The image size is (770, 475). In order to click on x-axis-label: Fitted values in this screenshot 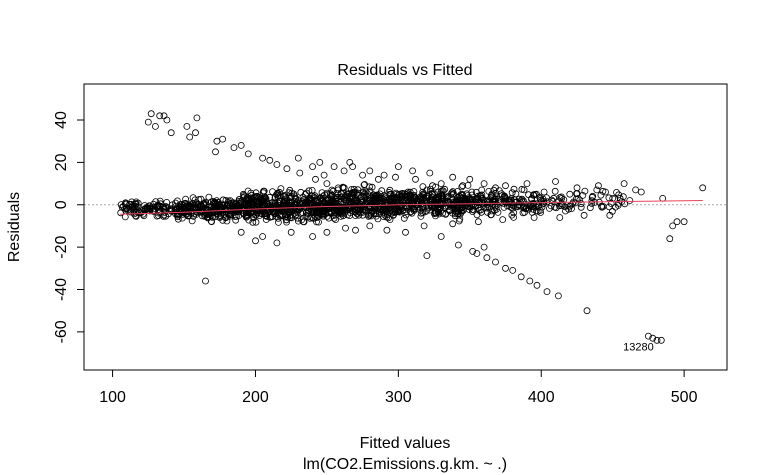, I will do `click(405, 443)`.